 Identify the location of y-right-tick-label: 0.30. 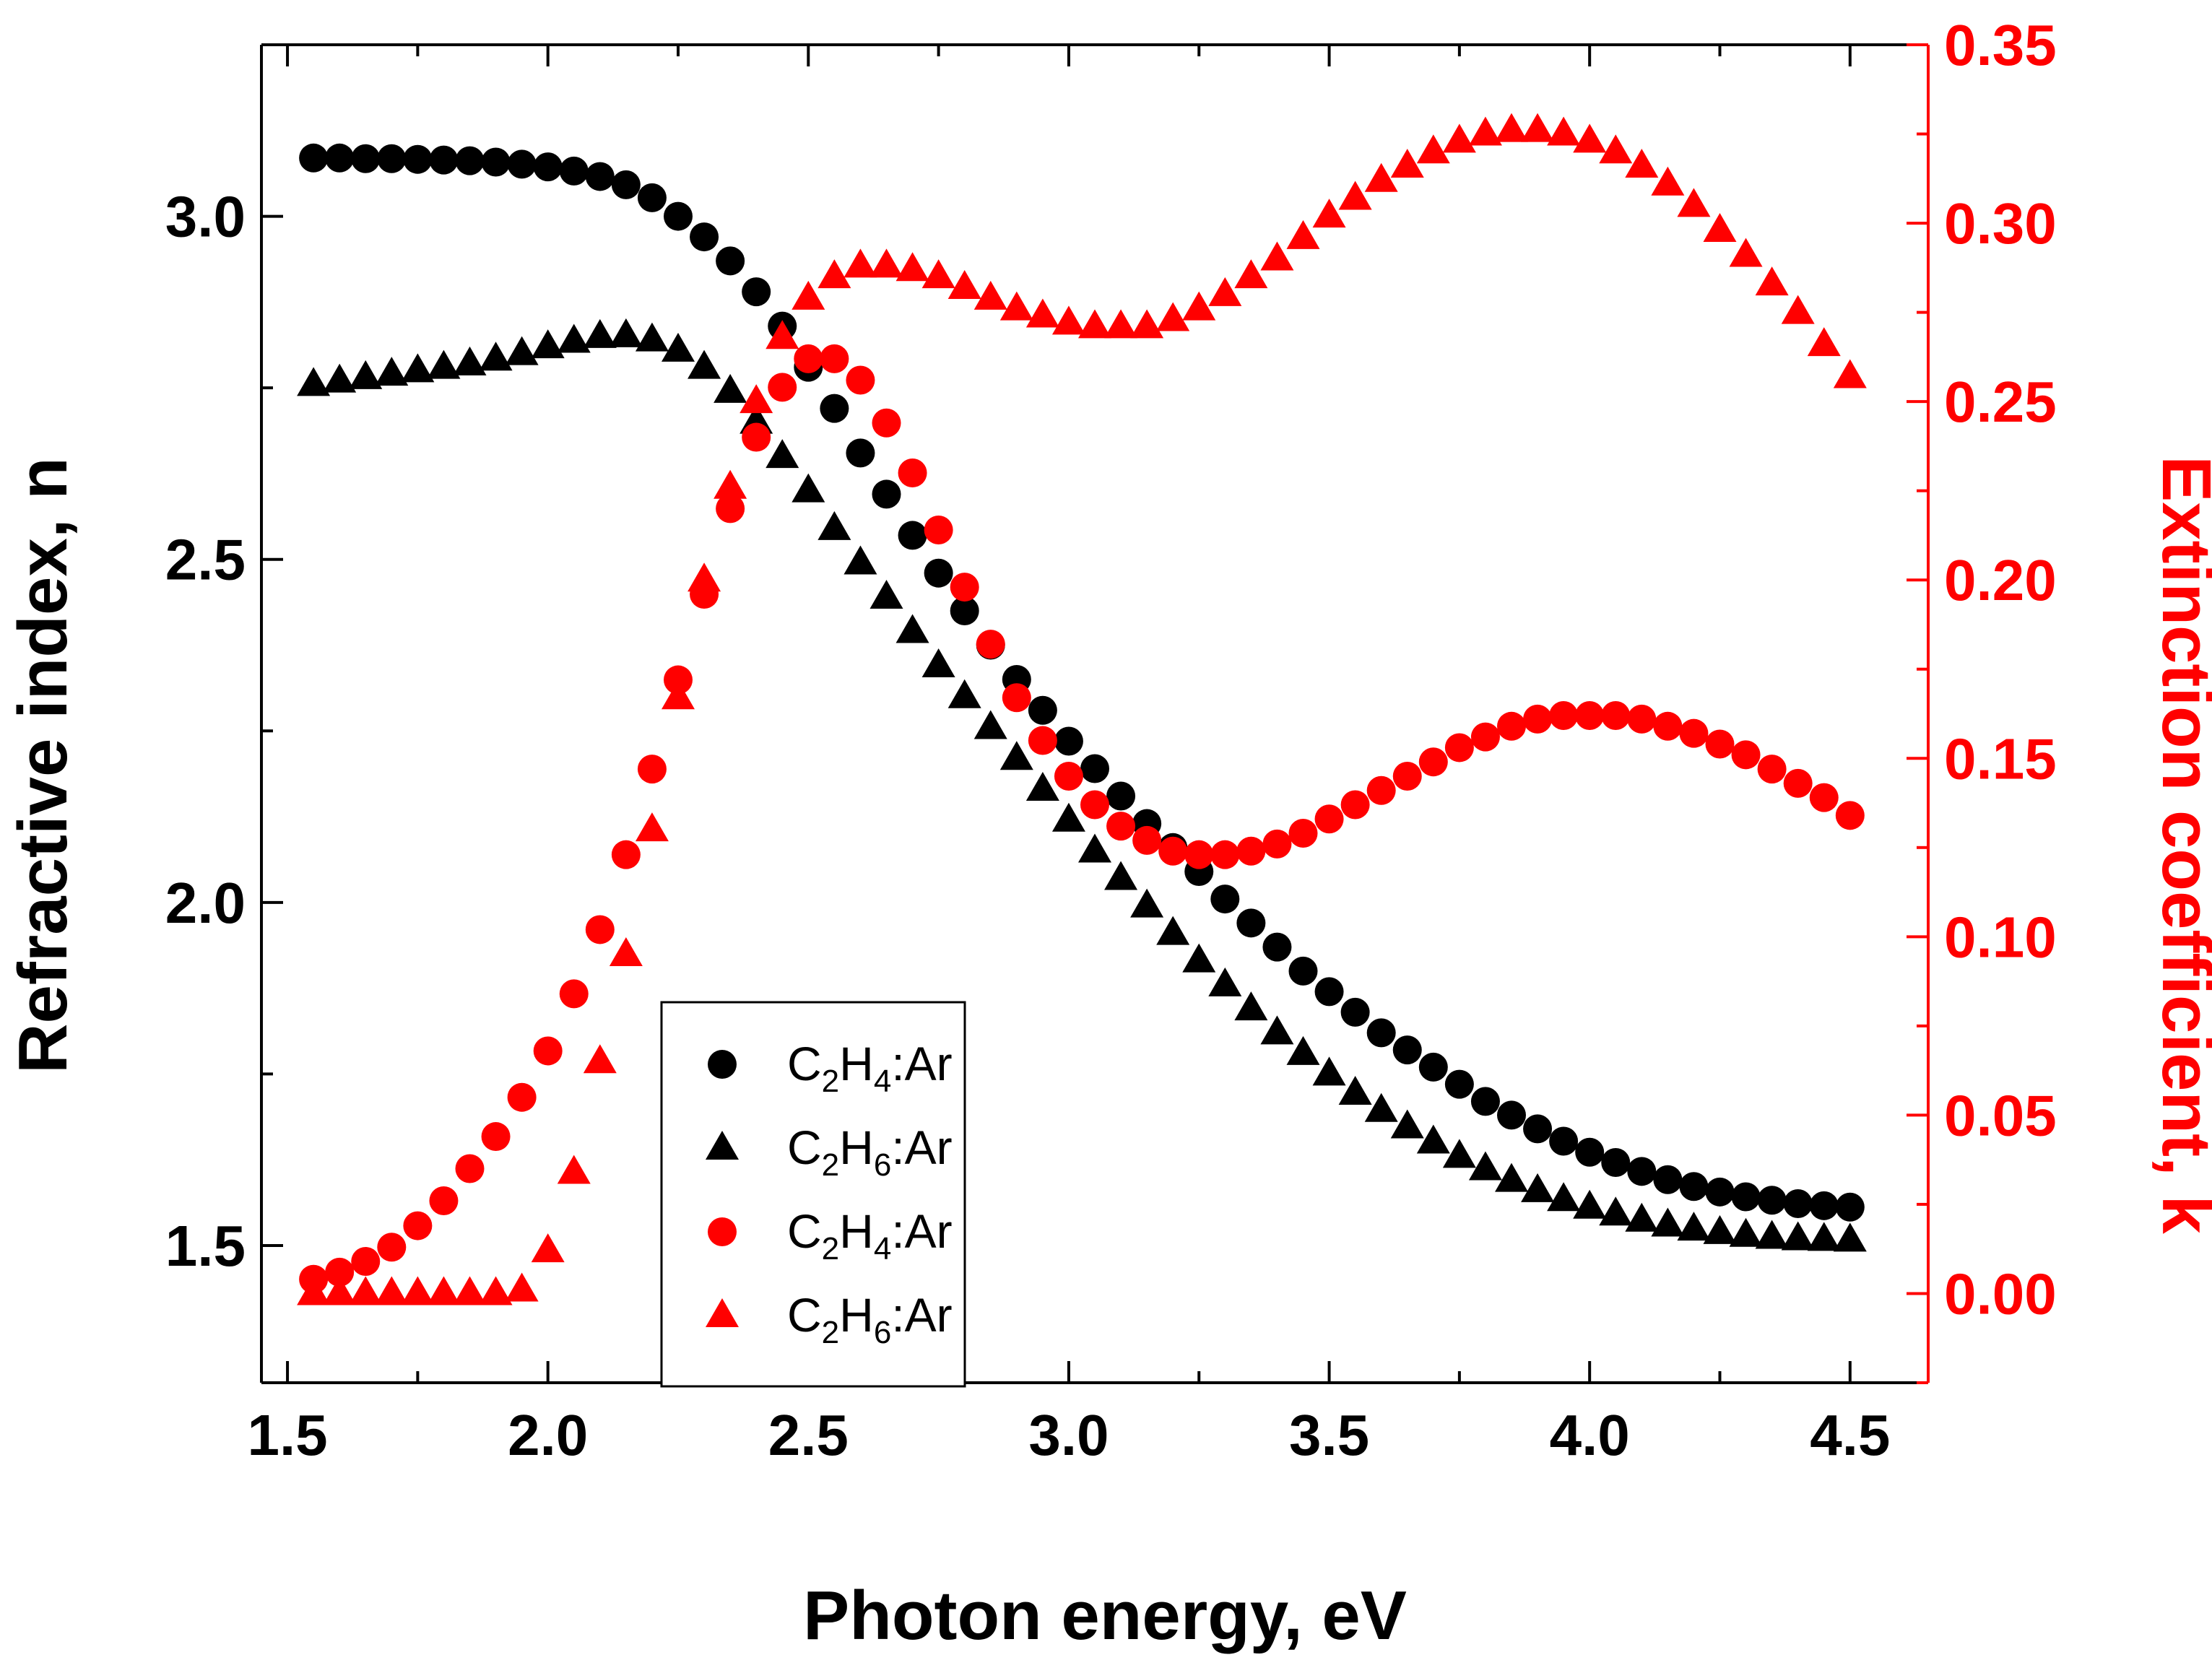
(2001, 223).